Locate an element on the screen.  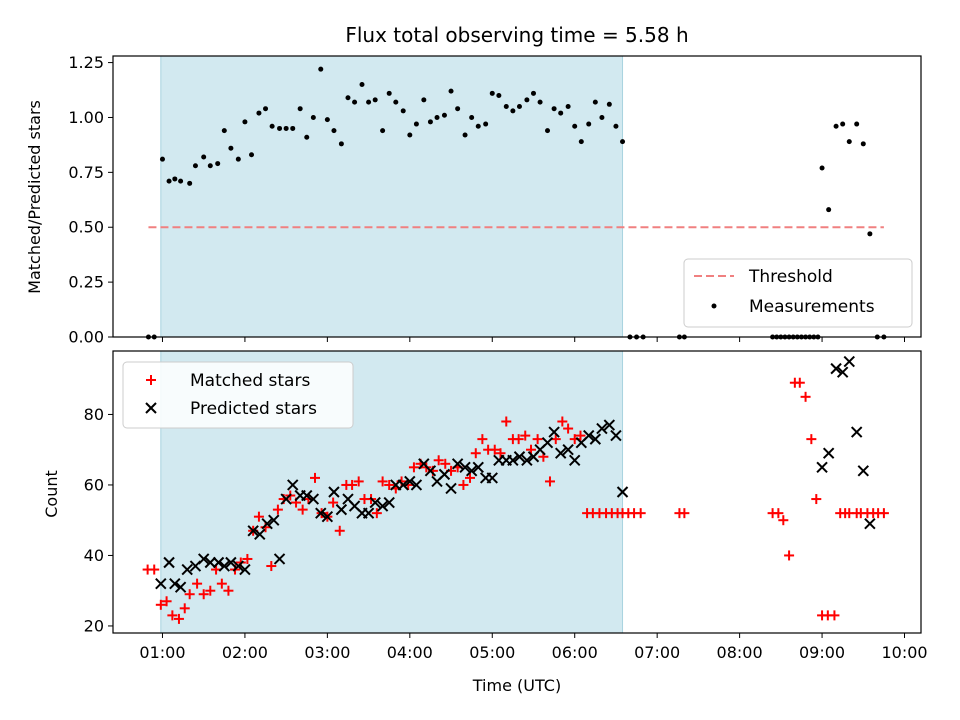
legend-threshold-label: Threshold is located at coordinates (790, 277).